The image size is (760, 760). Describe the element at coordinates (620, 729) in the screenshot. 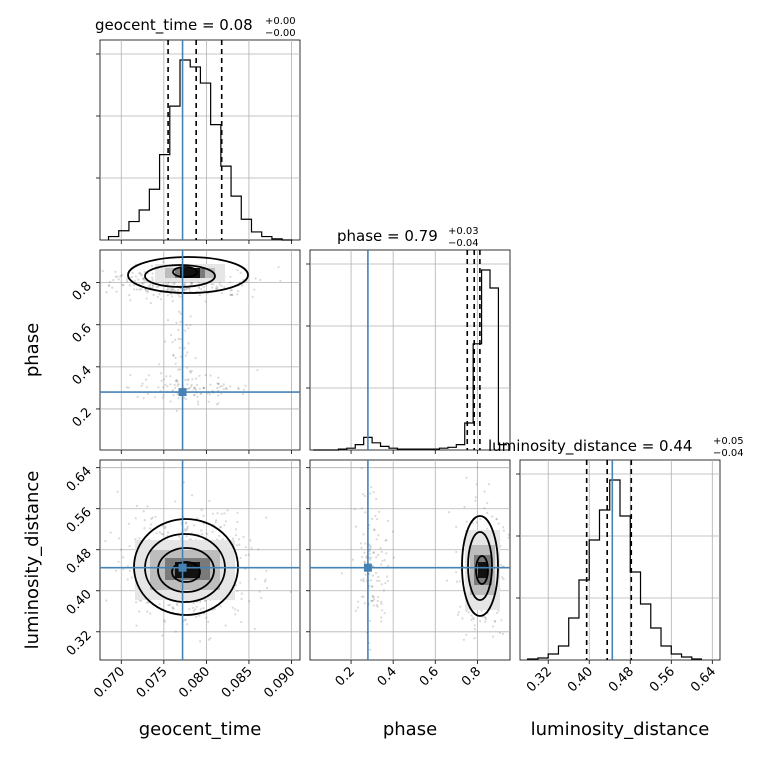

I see `xlabel-luminosity-distance: luminosity_distance` at that location.